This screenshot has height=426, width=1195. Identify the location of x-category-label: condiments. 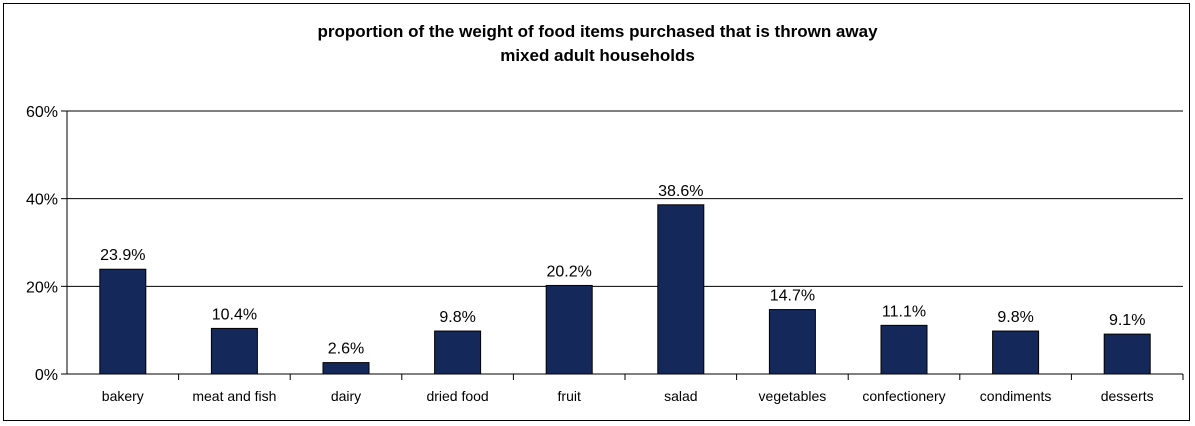
(1016, 396).